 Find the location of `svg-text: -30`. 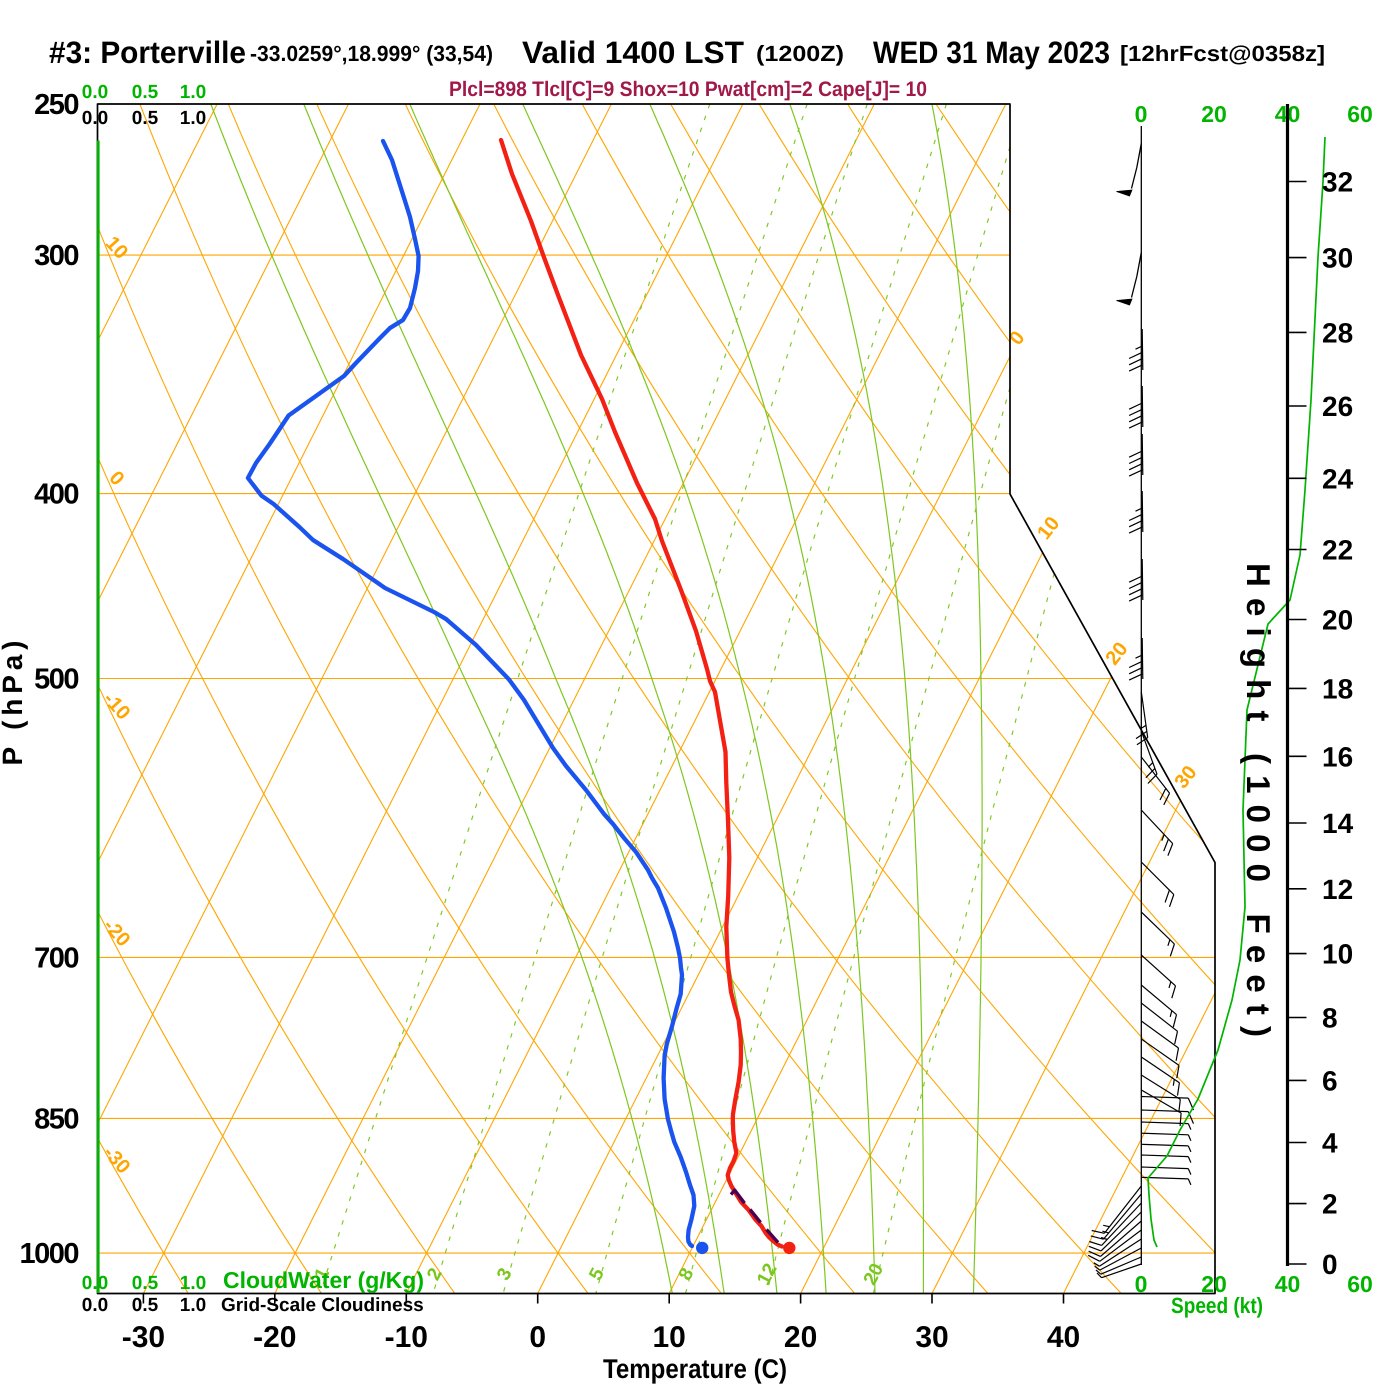

svg-text: -30 is located at coordinates (143, 1337).